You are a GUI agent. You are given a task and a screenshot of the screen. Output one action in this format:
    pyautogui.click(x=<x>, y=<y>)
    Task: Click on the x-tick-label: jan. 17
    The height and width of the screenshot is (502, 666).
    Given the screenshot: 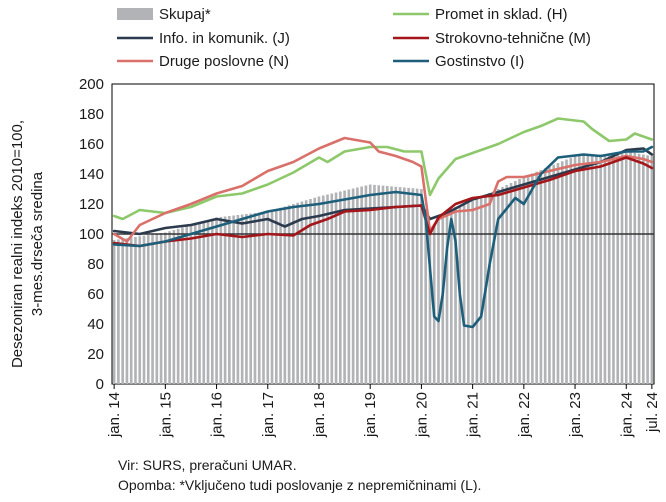 What is the action you would take?
    pyautogui.click(x=268, y=415)
    